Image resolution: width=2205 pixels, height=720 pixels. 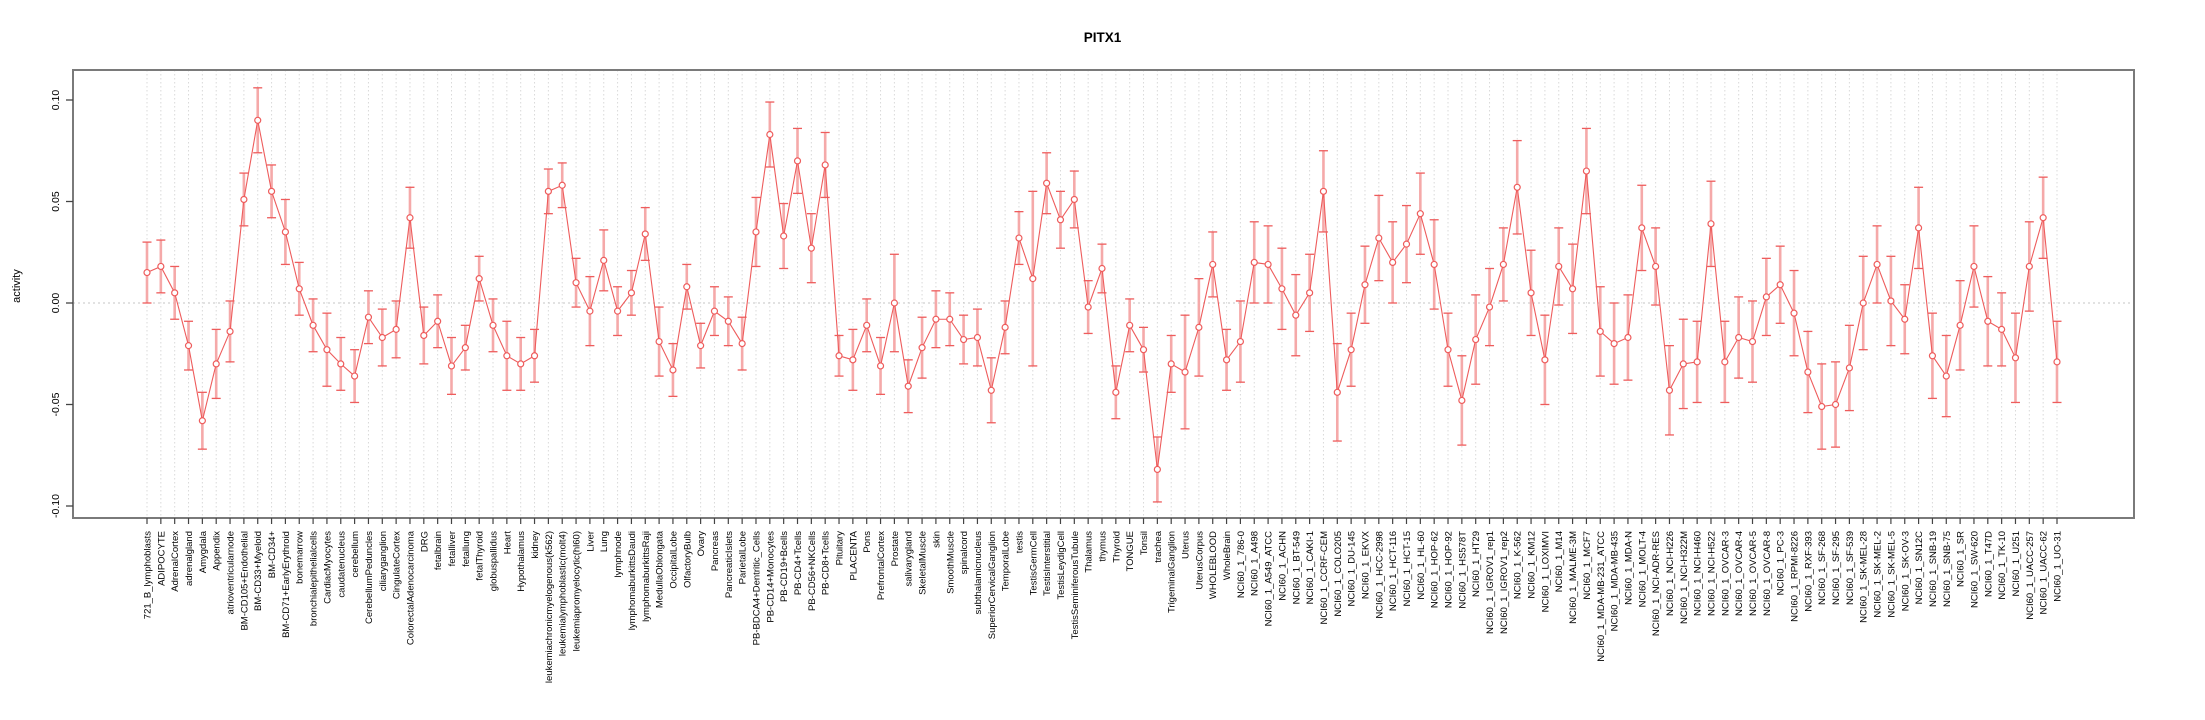 What do you see at coordinates (1296, 567) in the screenshot?
I see `x-tick-label: NCI60_1_BT-549` at bounding box center [1296, 567].